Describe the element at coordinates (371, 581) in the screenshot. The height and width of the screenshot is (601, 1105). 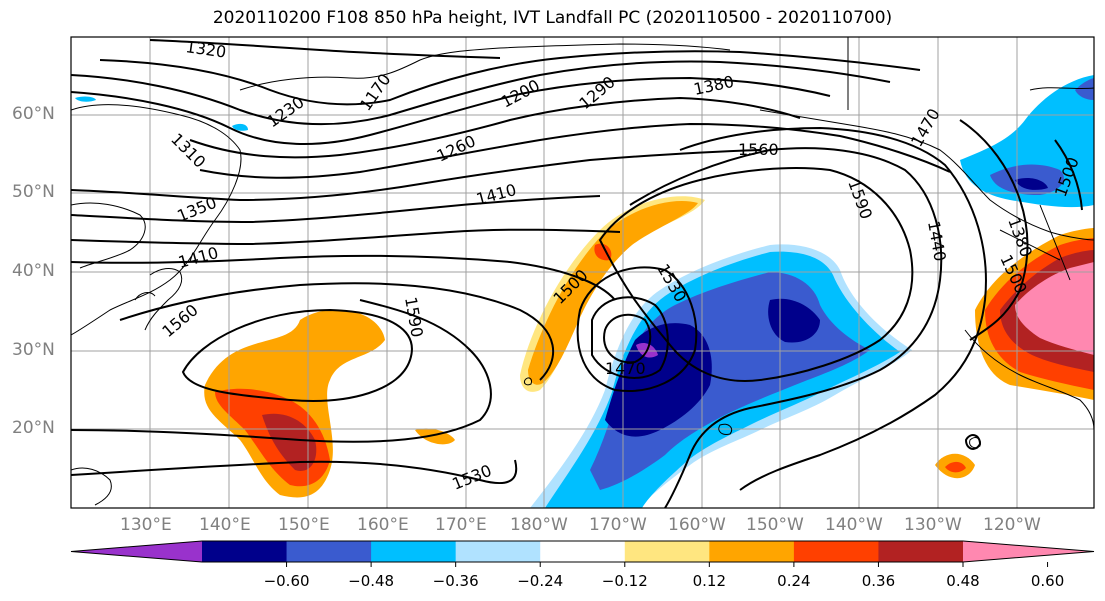
I see `colorbar-tick-label: −0.48` at that location.